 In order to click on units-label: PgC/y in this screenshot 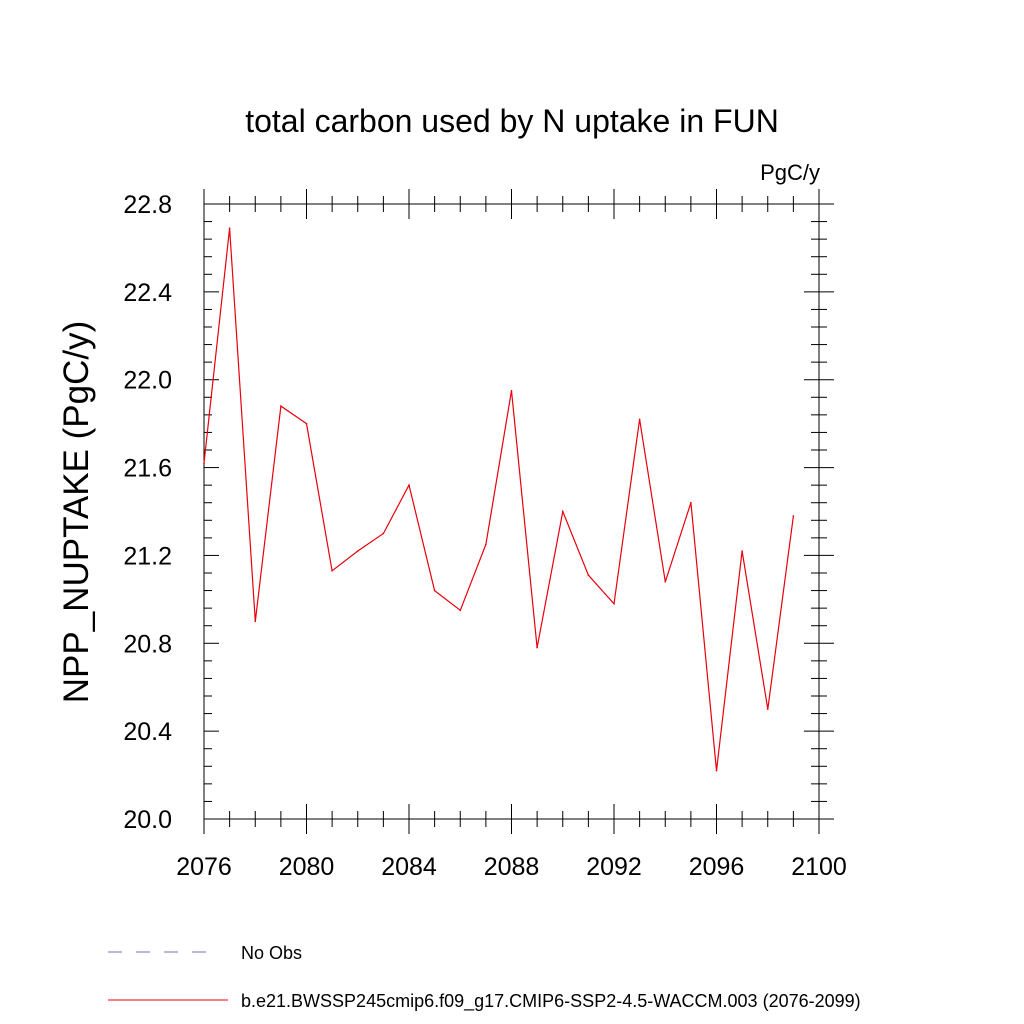, I will do `click(790, 172)`.